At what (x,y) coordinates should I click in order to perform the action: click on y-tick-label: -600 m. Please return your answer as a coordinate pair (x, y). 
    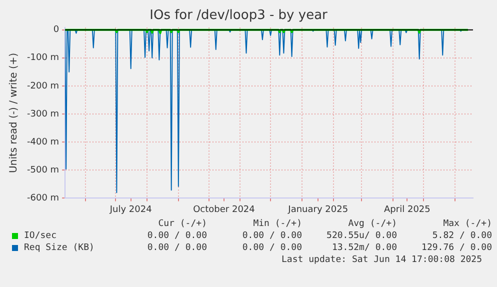
    Looking at the image, I should click on (43, 199).